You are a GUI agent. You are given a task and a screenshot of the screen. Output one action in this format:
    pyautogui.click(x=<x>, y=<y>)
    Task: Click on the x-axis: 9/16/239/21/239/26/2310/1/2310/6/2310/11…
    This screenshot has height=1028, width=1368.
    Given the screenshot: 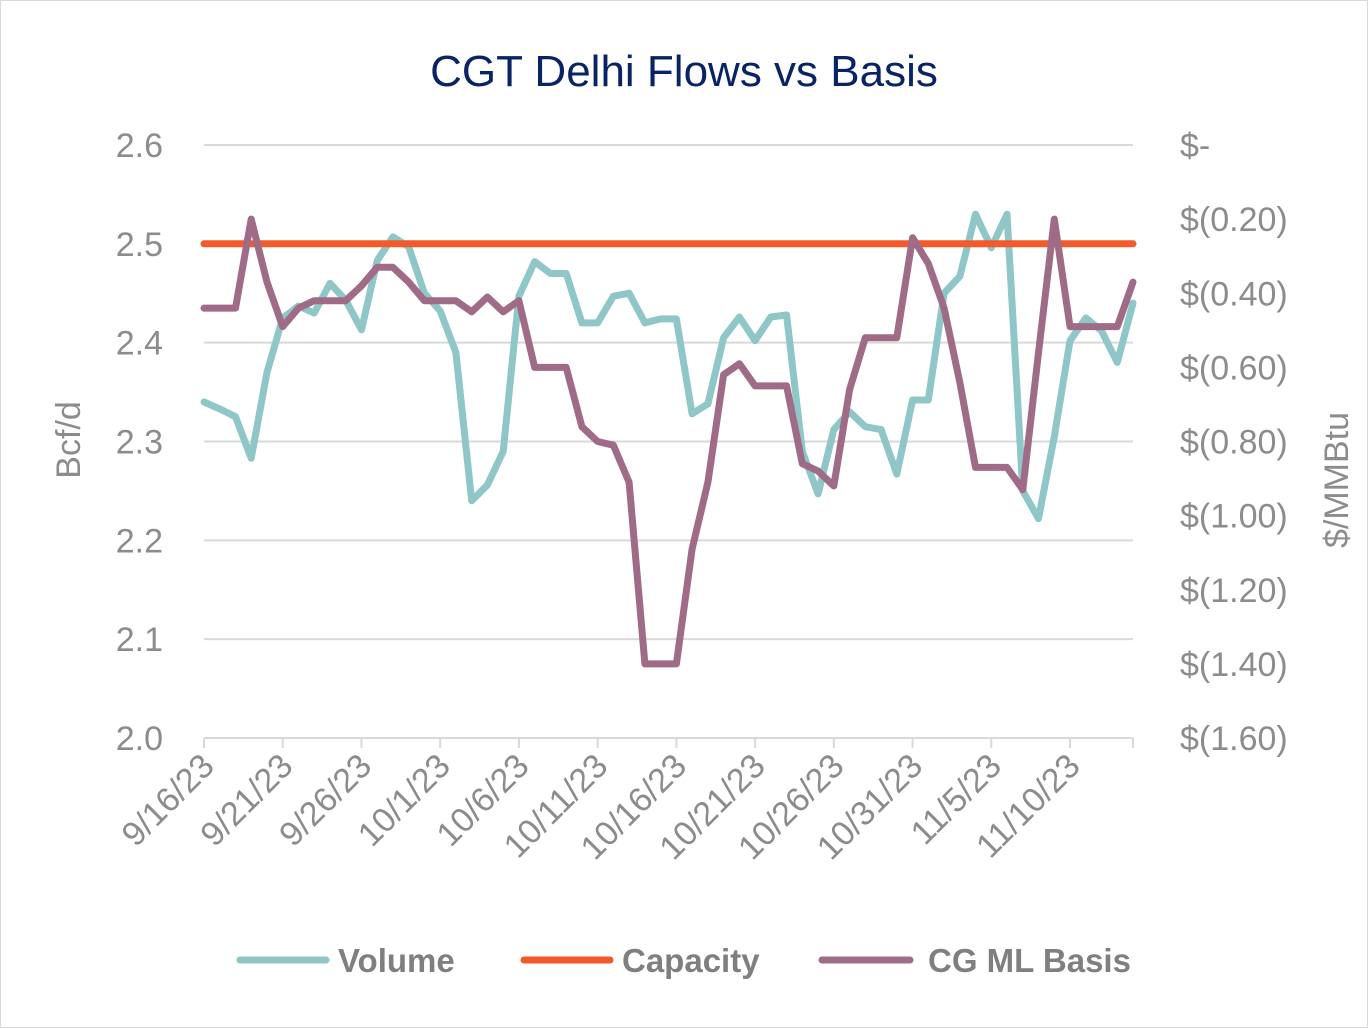 What is the action you would take?
    pyautogui.click(x=624, y=802)
    